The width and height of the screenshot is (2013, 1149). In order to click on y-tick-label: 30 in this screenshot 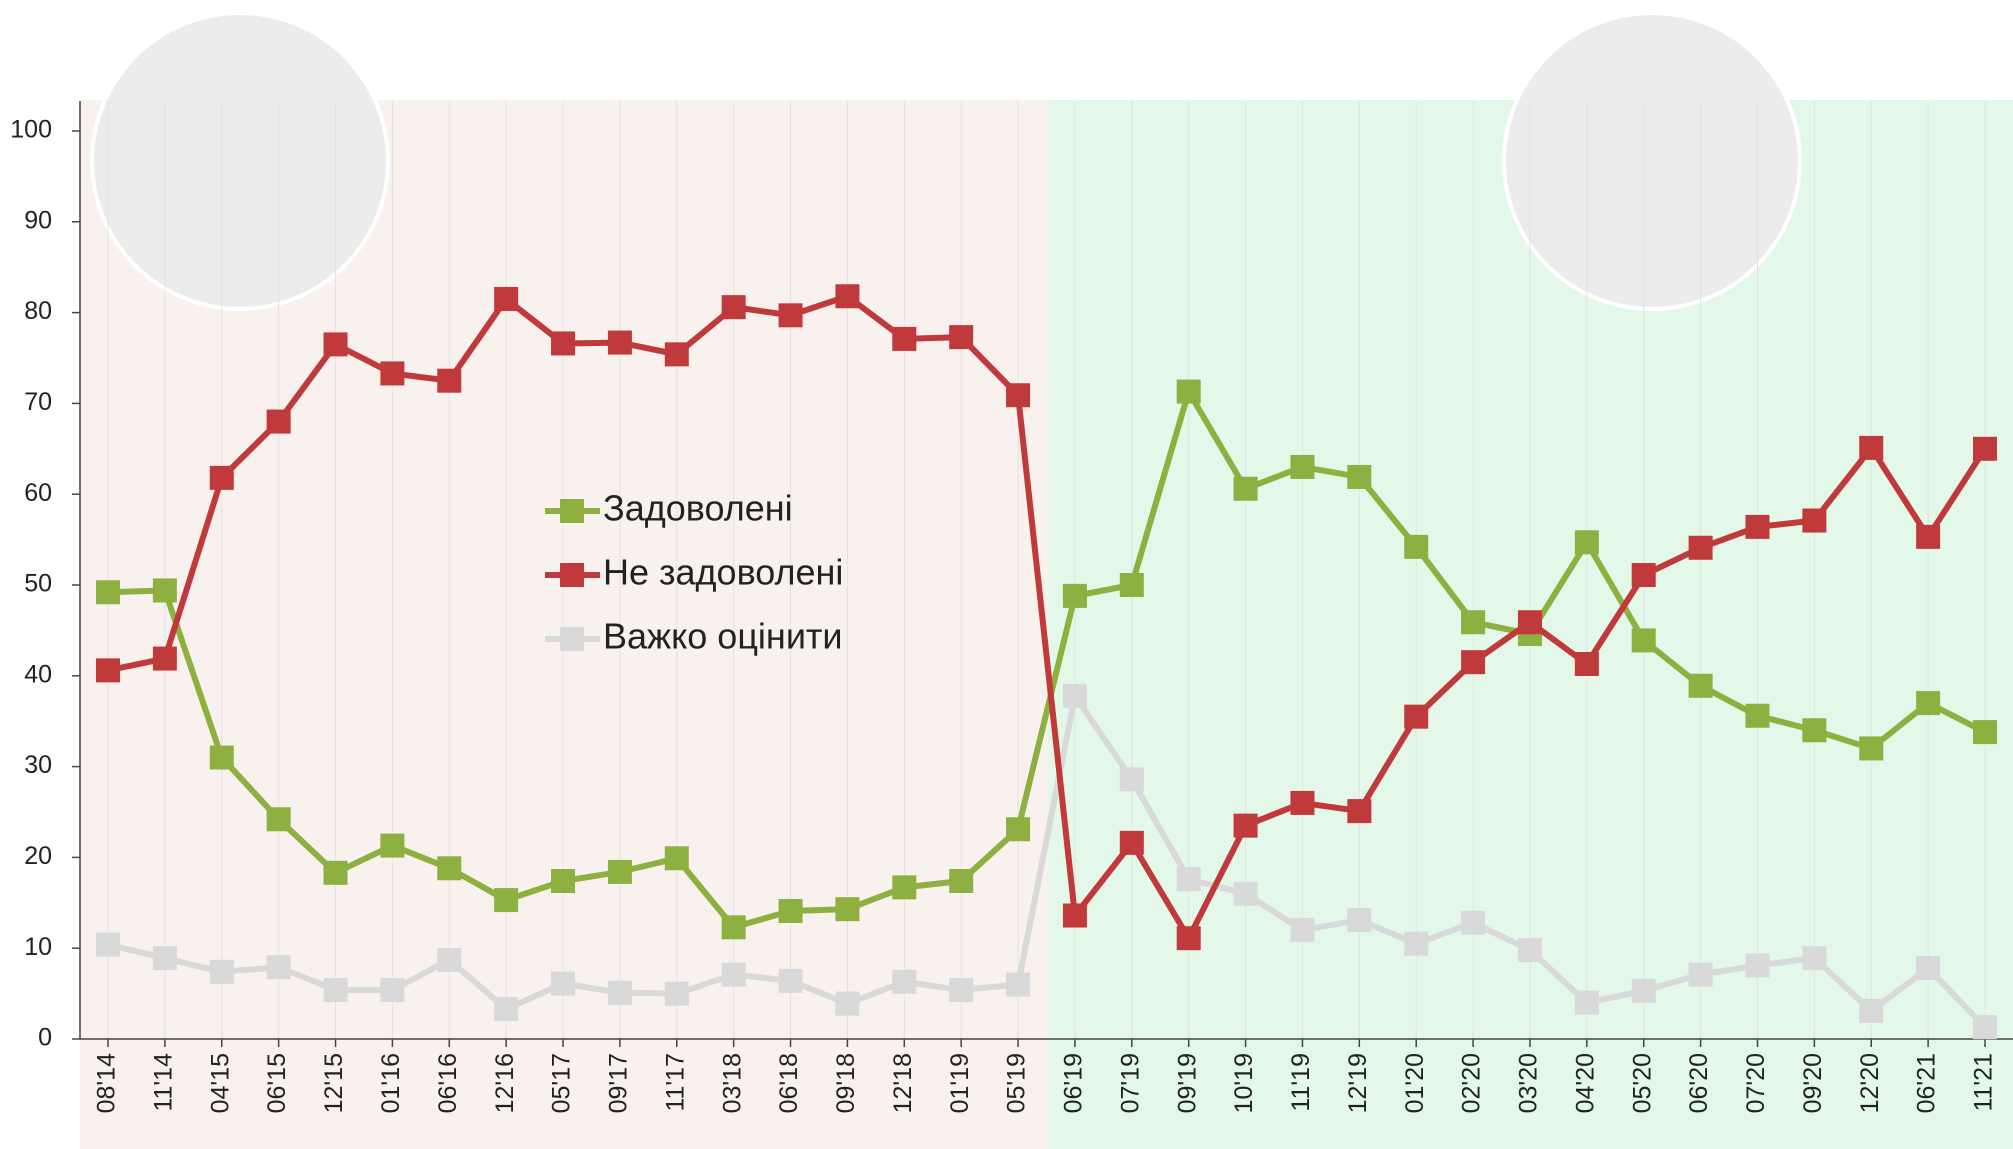, I will do `click(38, 765)`.